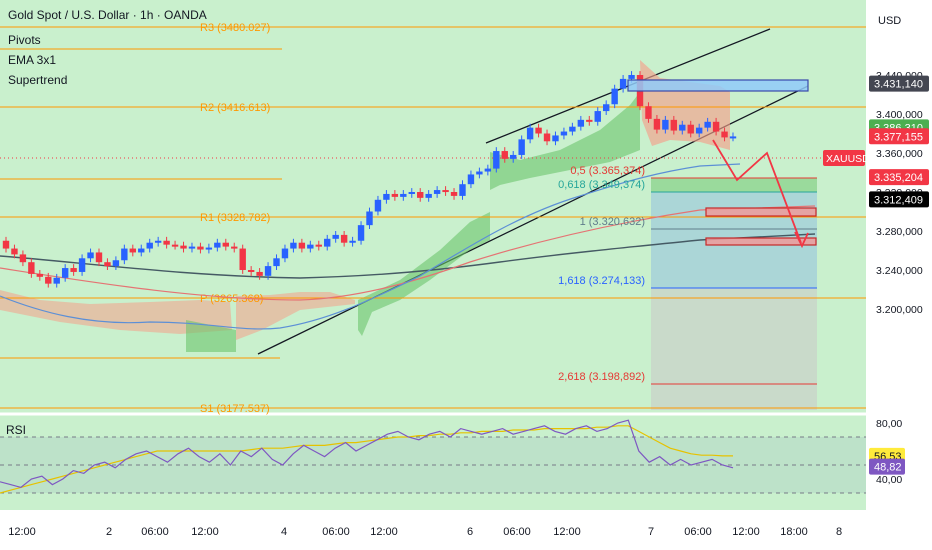  Describe the element at coordinates (889, 424) in the screenshot. I see `rsi-tick: 80,00` at that location.